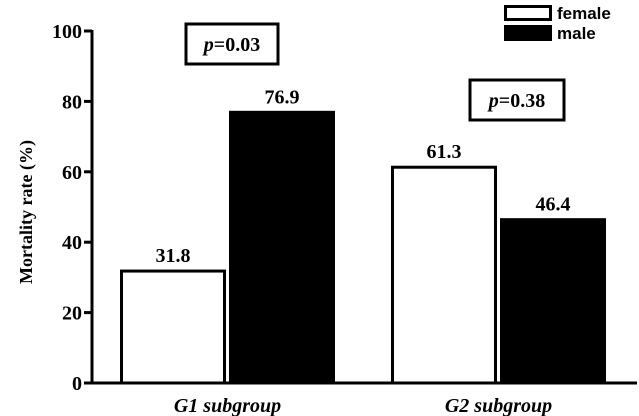 Image resolution: width=639 pixels, height=416 pixels. What do you see at coordinates (72, 102) in the screenshot?
I see `y-tick-label: 80` at bounding box center [72, 102].